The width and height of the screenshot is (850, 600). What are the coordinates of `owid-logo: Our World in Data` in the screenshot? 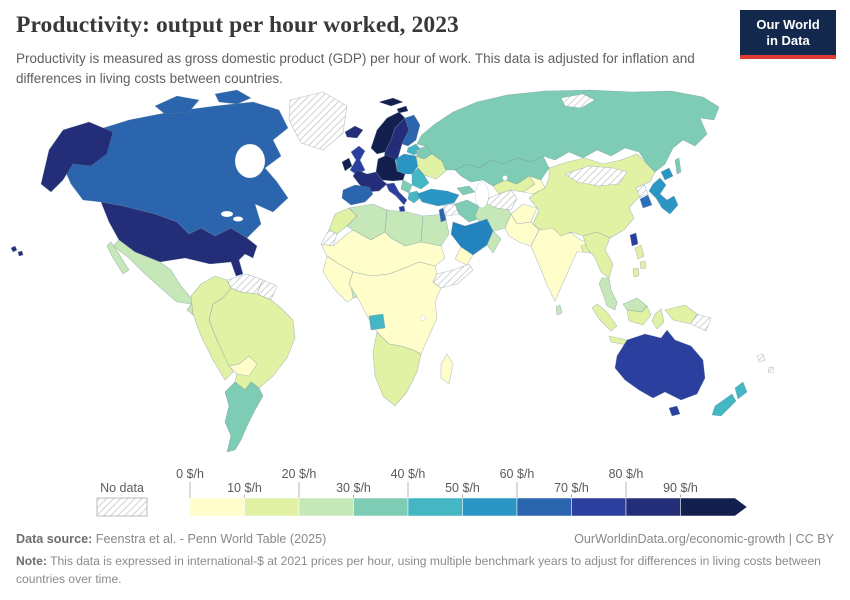 It's located at (788, 34).